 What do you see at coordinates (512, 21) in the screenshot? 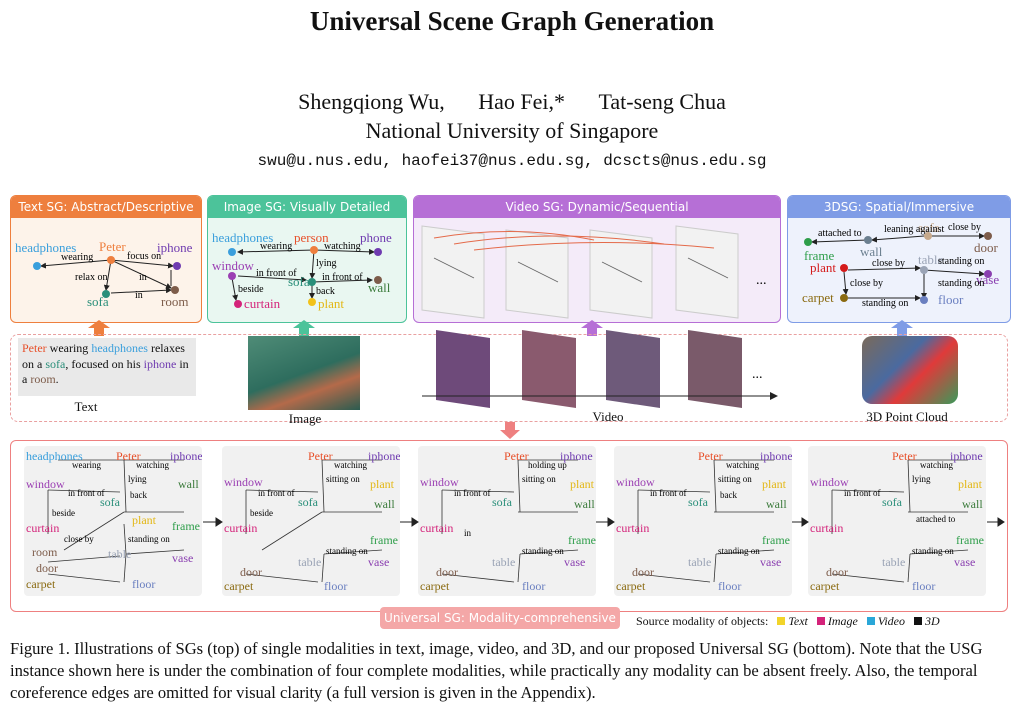
I see `paper-title: Universal Scene Graph Generation` at bounding box center [512, 21].